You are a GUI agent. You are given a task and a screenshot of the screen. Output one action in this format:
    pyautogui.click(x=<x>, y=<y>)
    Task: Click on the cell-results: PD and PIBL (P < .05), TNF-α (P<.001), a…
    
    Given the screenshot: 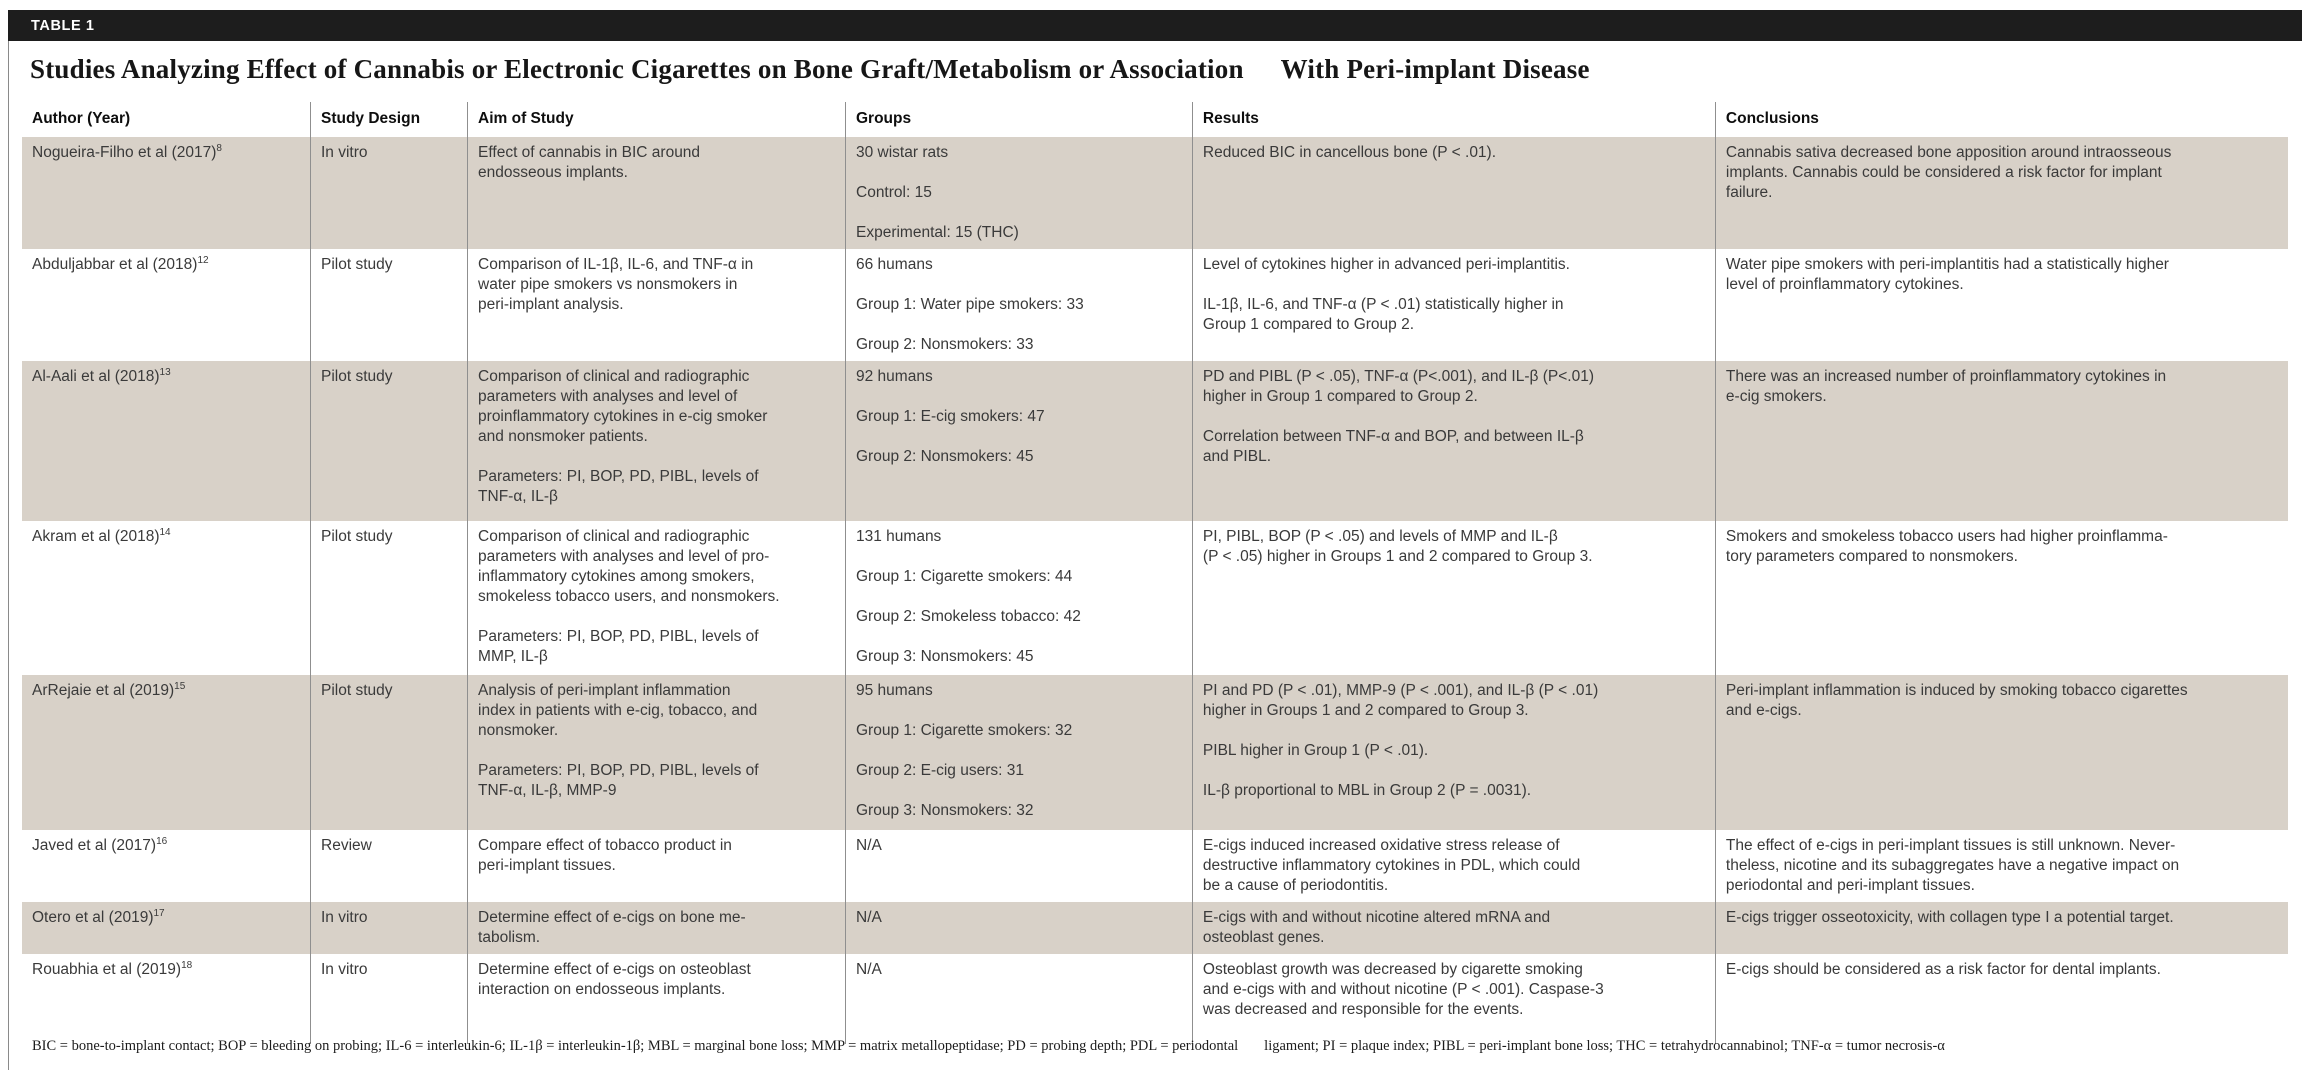 What is the action you would take?
    pyautogui.click(x=1453, y=441)
    